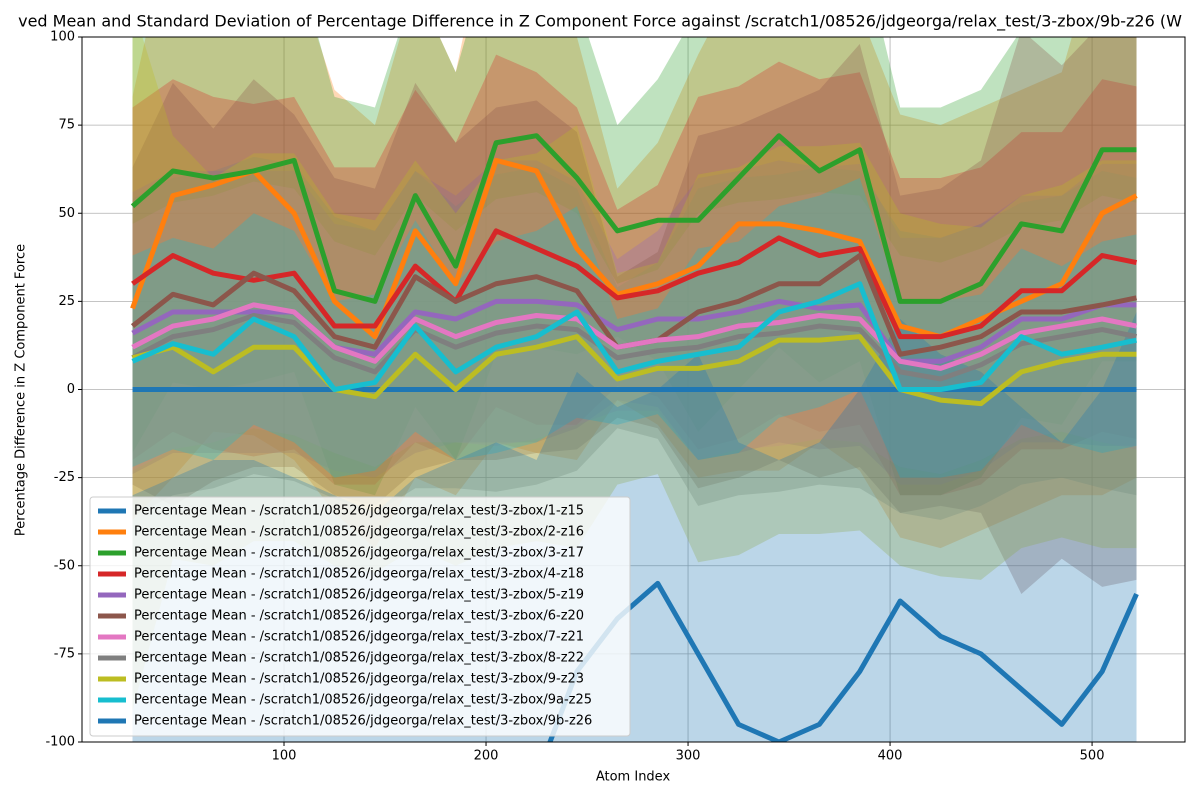 The image size is (1200, 800). What do you see at coordinates (66, 125) in the screenshot?
I see `y-tick-label: 75` at bounding box center [66, 125].